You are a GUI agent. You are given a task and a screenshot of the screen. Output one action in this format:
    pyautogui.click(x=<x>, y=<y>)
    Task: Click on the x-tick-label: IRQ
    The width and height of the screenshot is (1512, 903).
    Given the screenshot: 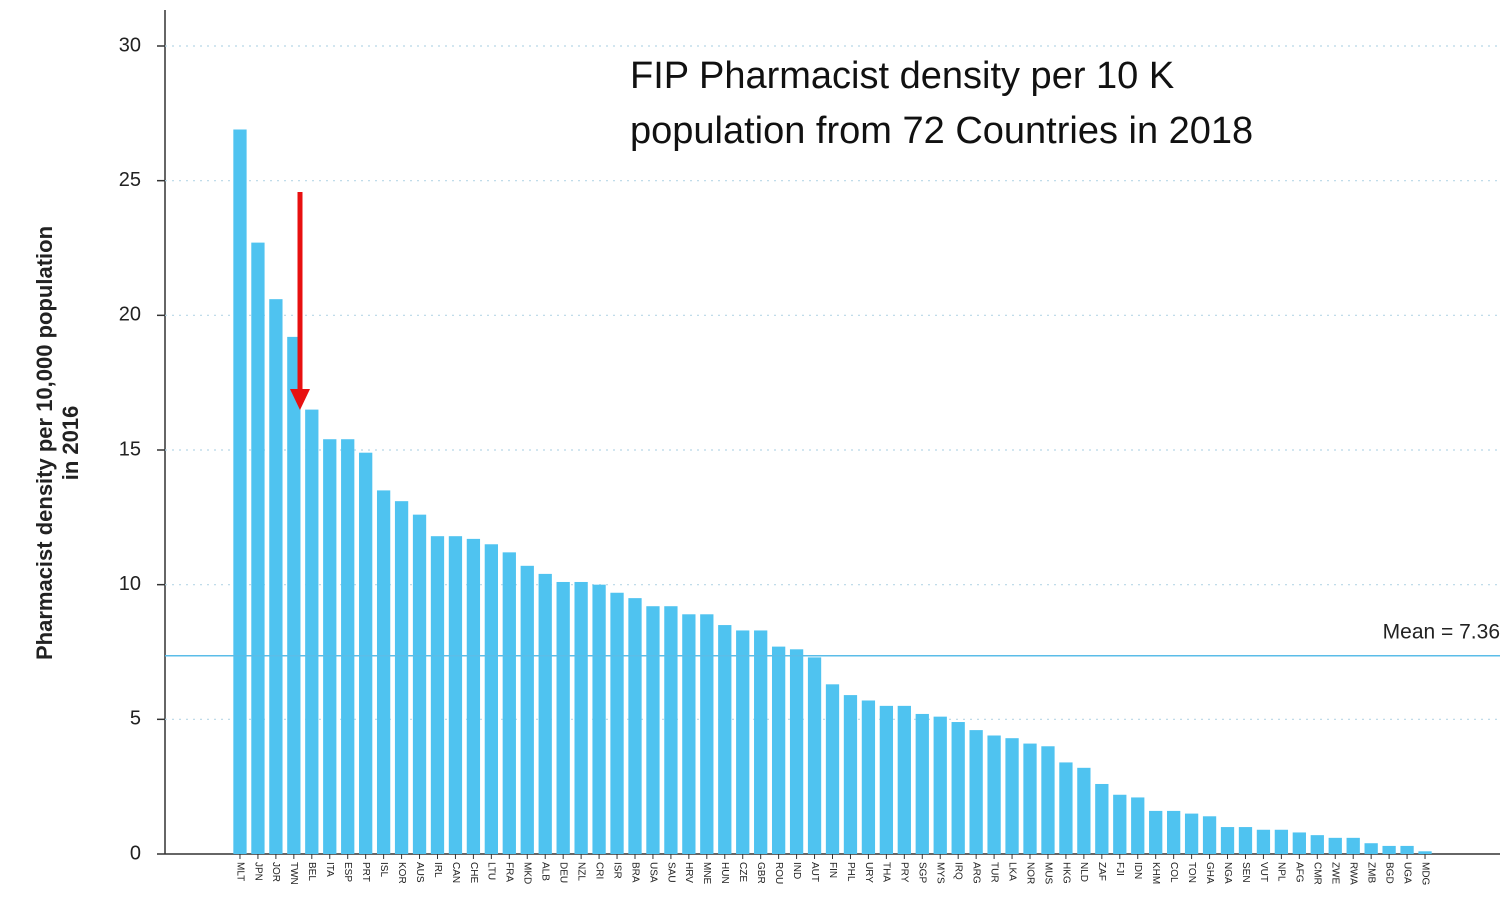 What is the action you would take?
    pyautogui.click(x=958, y=871)
    